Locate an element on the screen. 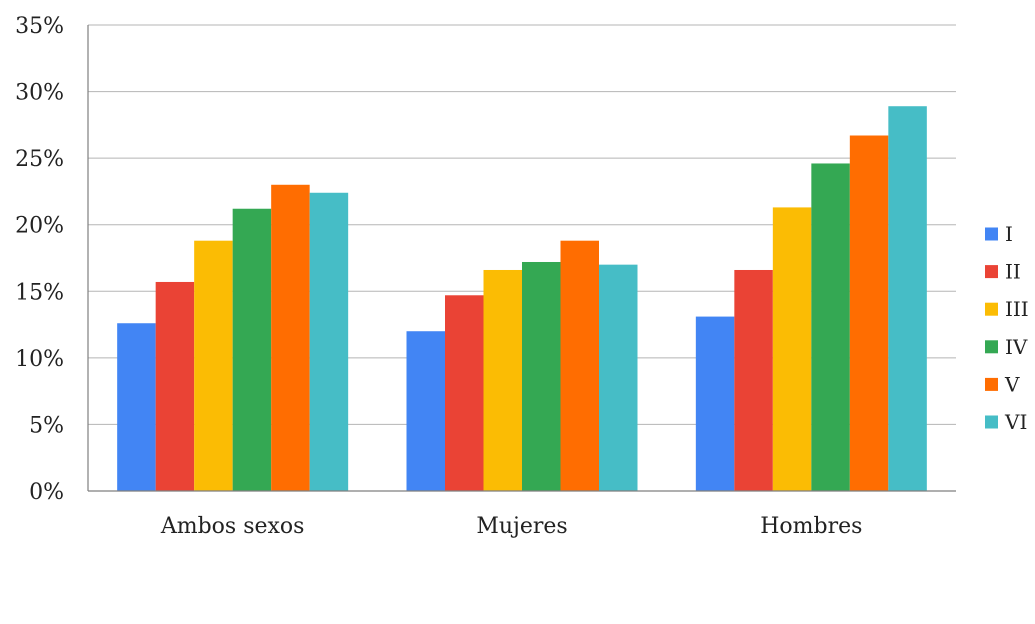 This screenshot has height=624, width=1035. bar-mujeres-v is located at coordinates (579, 365).